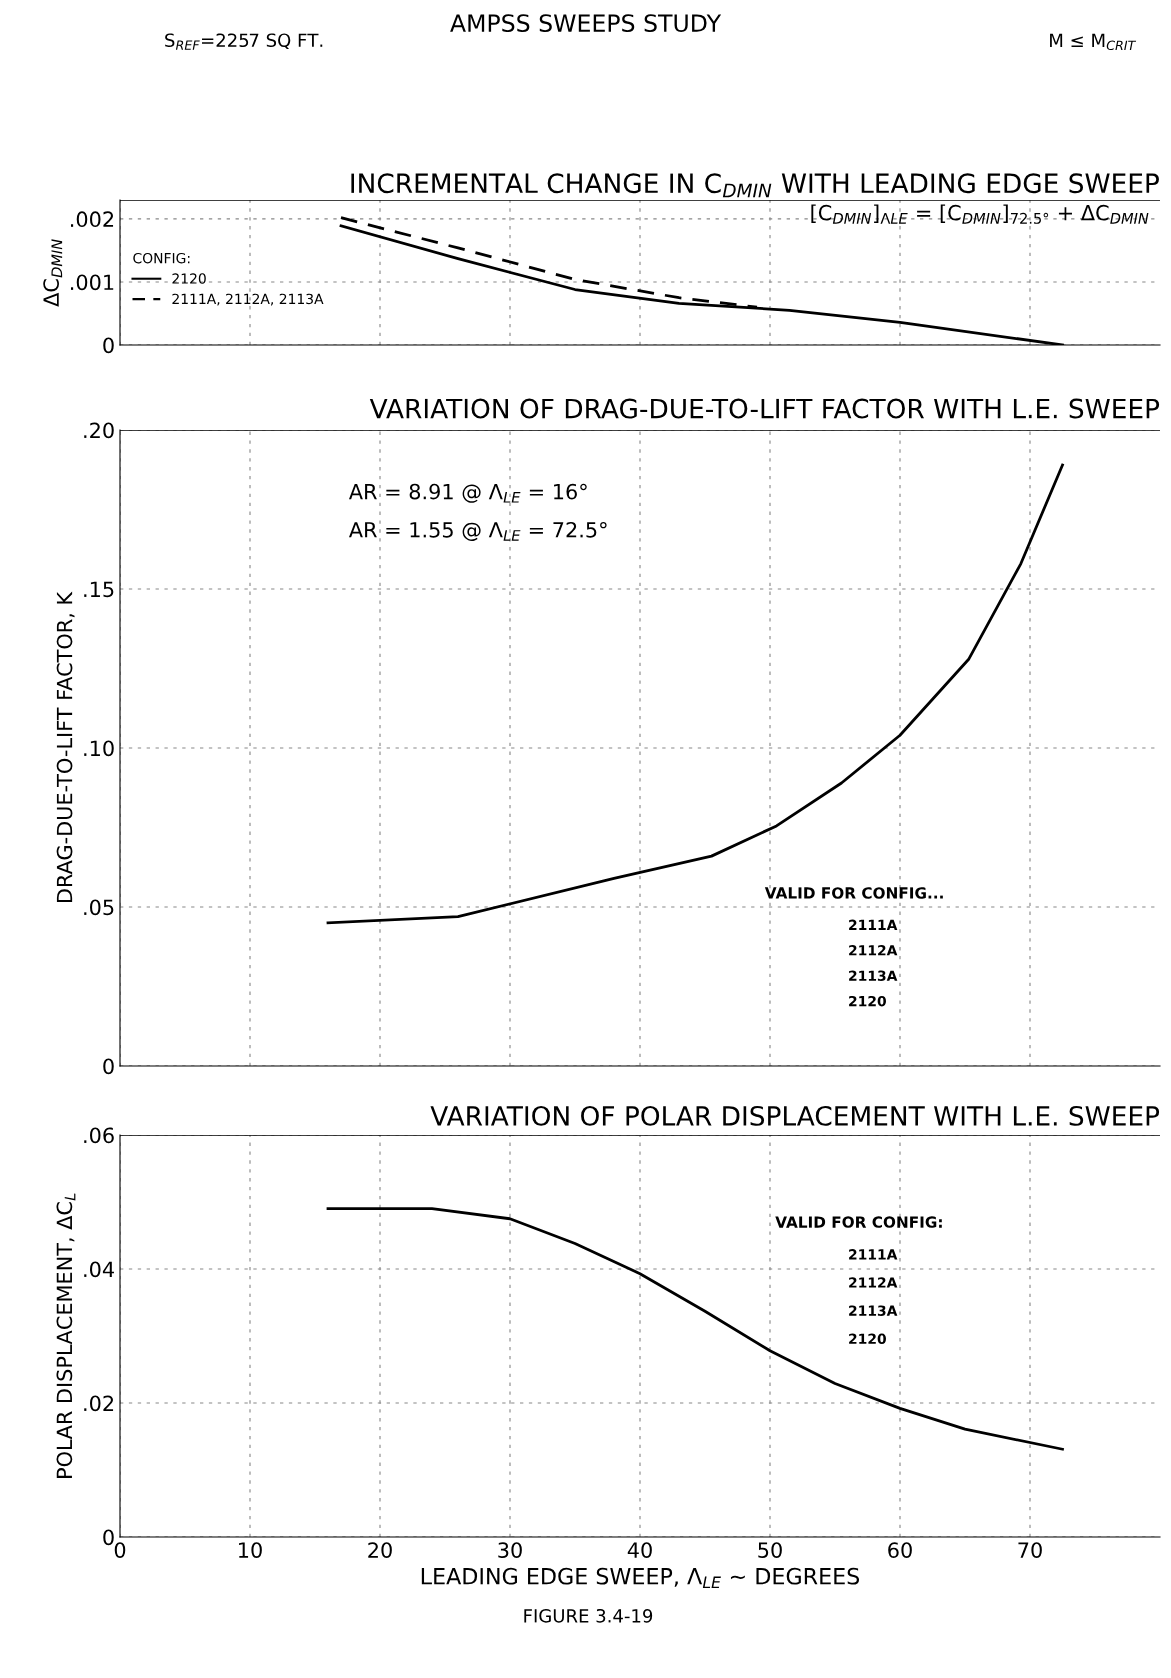 This screenshot has width=1171, height=1678. I want to click on y-tick-label: .04, so click(99, 1269).